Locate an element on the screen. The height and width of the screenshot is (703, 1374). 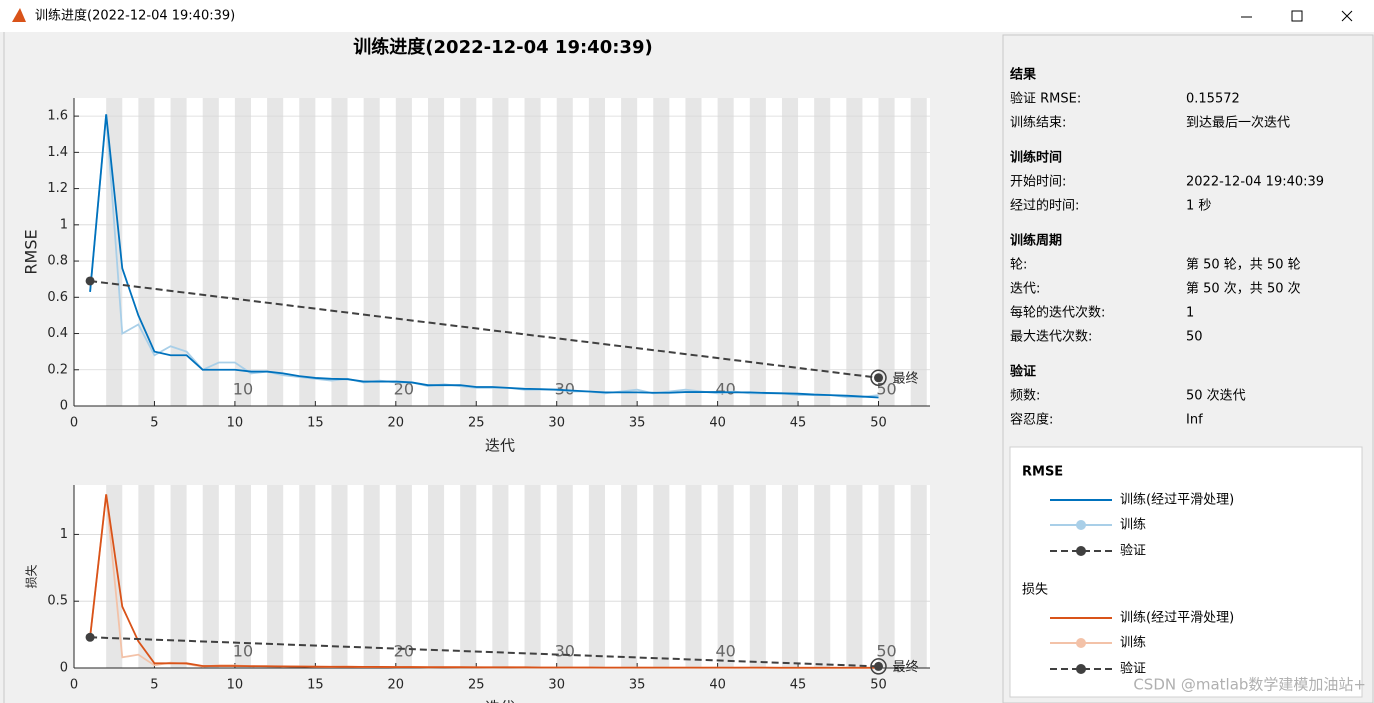
legend-heading: RMSE is located at coordinates (1042, 472).